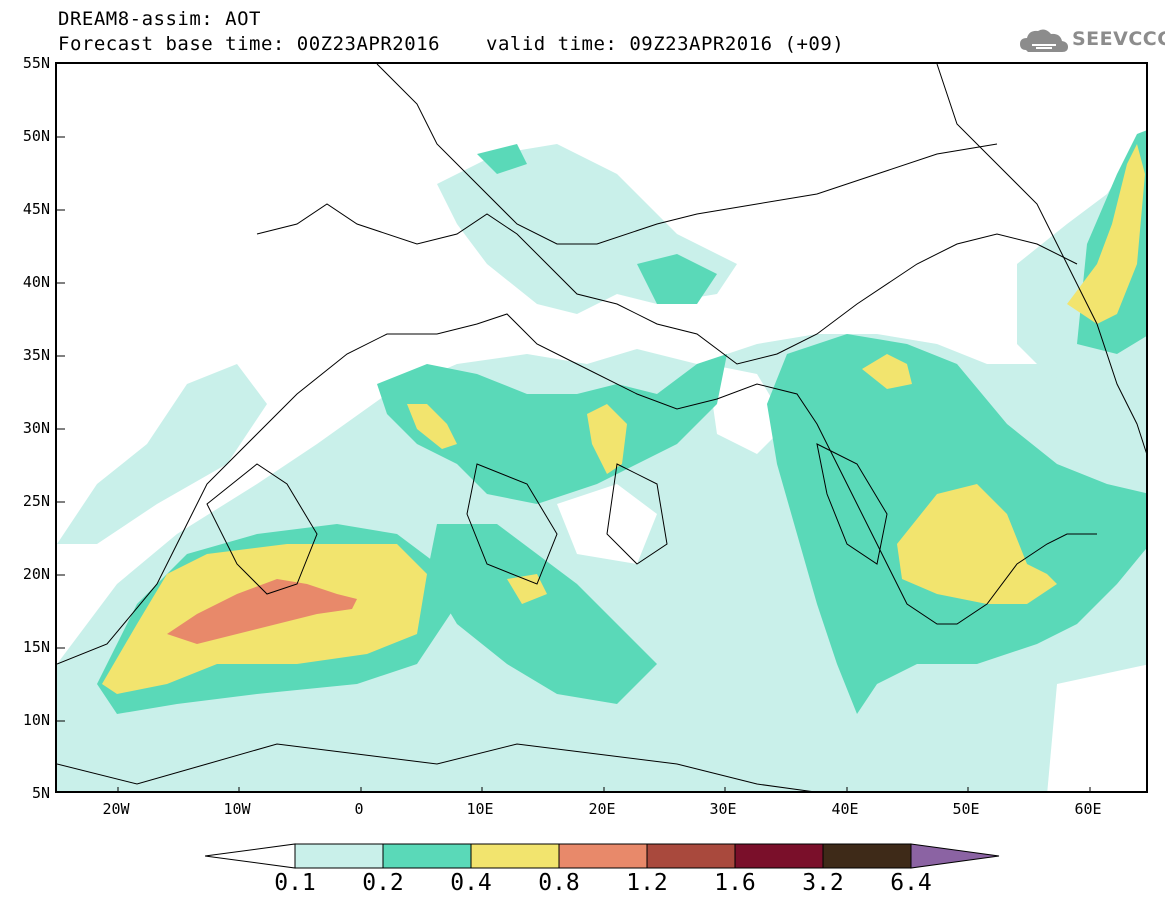  I want to click on lon-label: 0, so click(359, 809).